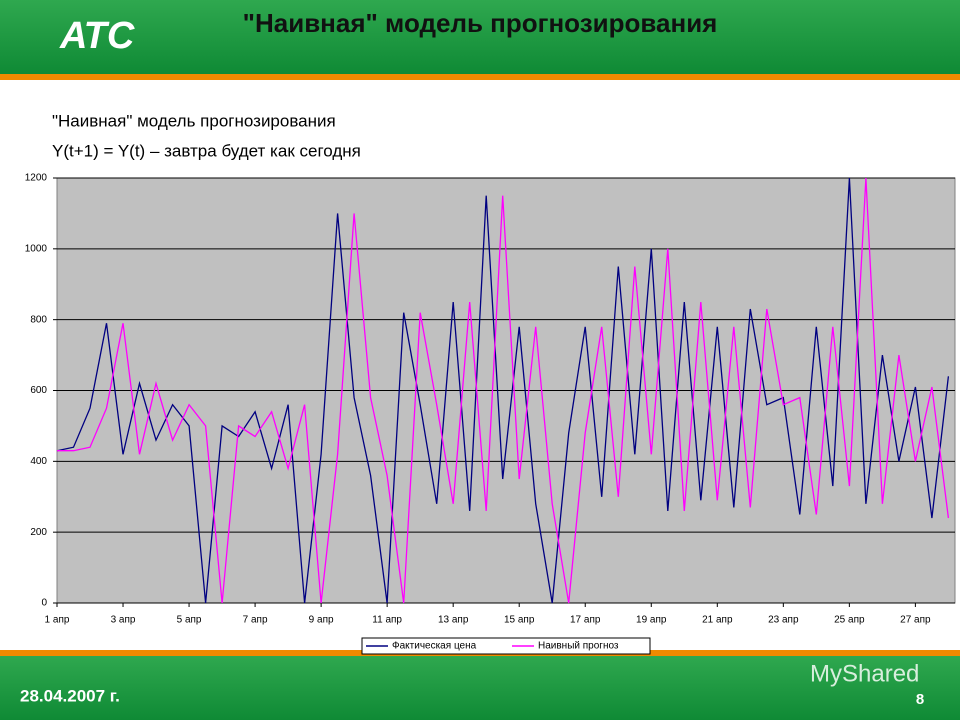  What do you see at coordinates (70, 695) in the screenshot?
I see `date: 28.04.2007 г.` at bounding box center [70, 695].